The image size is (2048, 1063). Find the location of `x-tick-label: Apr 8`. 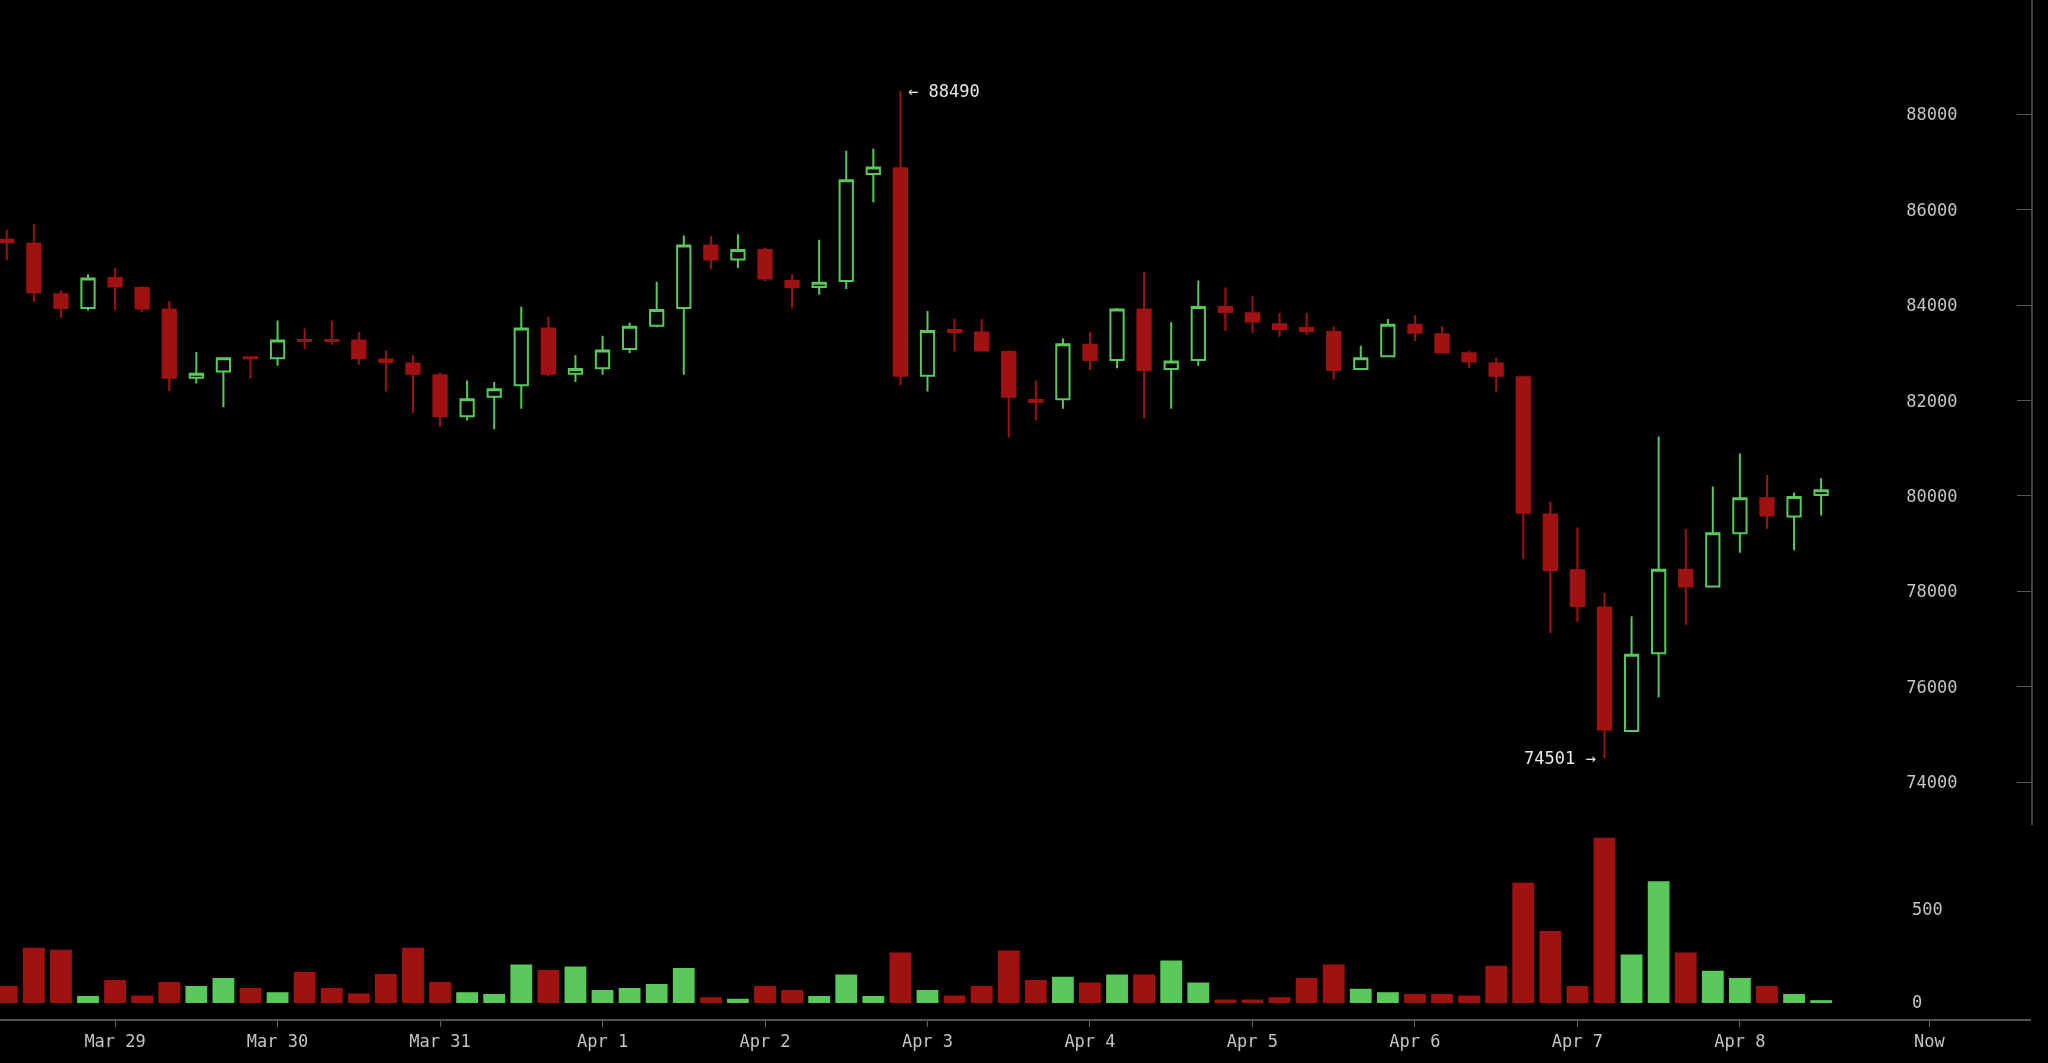

x-tick-label: Apr 8 is located at coordinates (1740, 1041).